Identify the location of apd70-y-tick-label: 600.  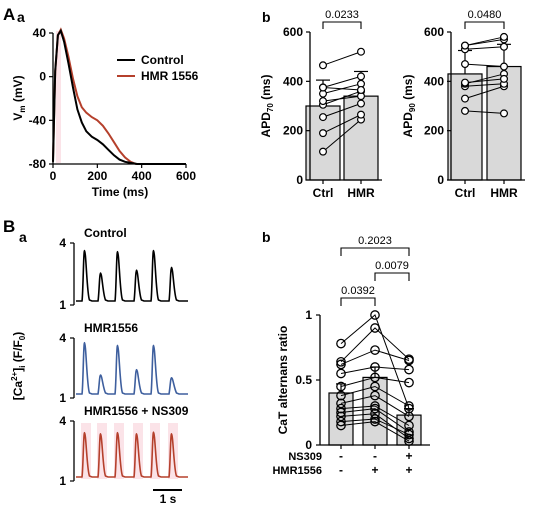
(293, 32).